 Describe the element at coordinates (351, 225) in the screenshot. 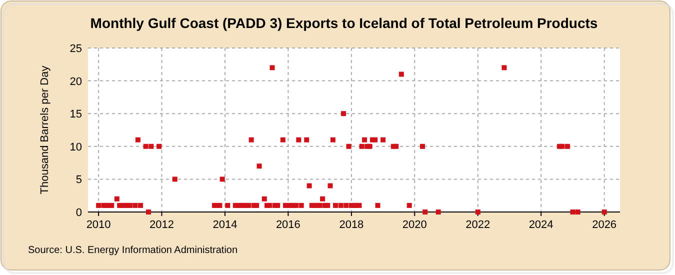

I see `x-tick-label: 2018` at that location.